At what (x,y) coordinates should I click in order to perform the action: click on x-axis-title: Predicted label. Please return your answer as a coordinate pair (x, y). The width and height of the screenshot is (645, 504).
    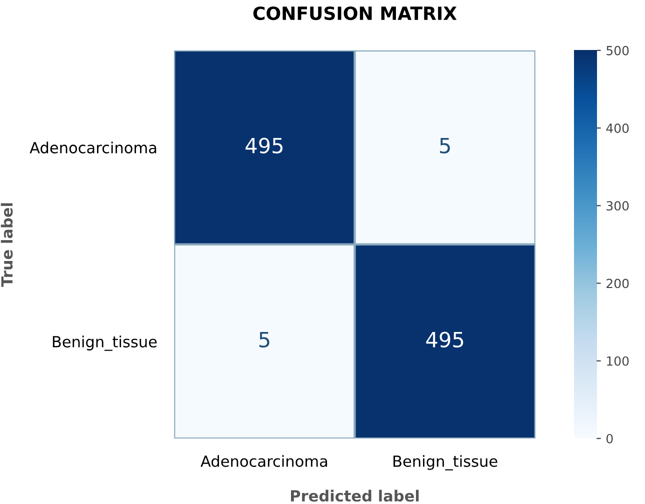
    Looking at the image, I should click on (354, 496).